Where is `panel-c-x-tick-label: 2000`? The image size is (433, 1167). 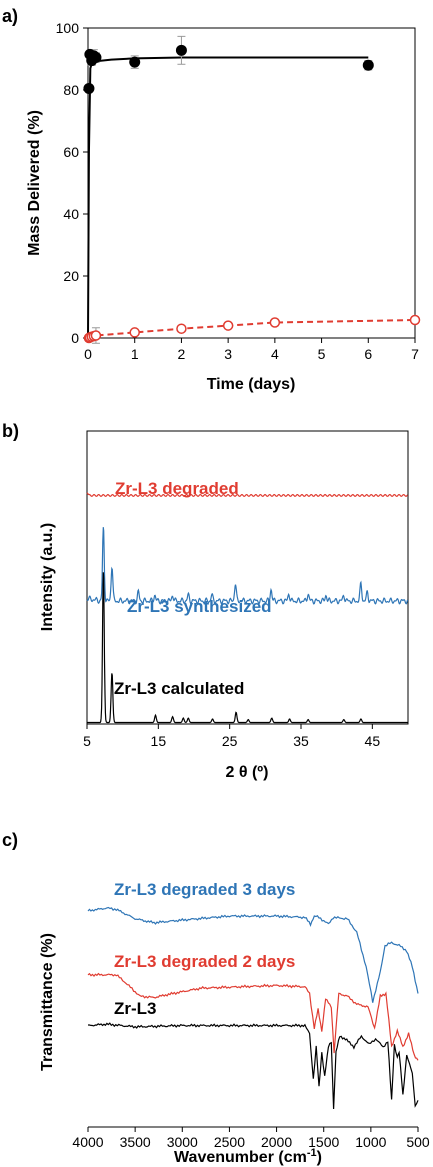 panel-c-x-tick-label: 2000 is located at coordinates (276, 1142).